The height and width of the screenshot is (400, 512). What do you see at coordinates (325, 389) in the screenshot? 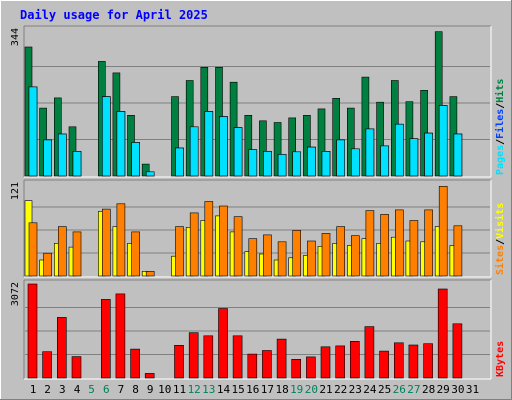
I see `day-label: 21` at bounding box center [325, 389].